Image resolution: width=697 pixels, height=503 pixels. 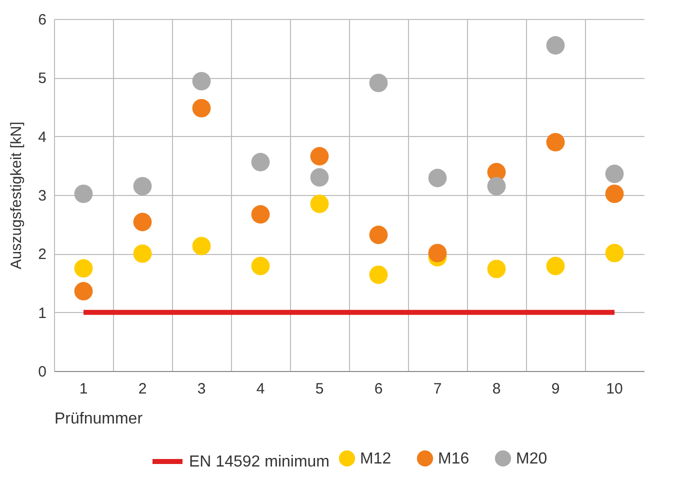 I want to click on y-tick-label: 1, so click(x=42, y=313).